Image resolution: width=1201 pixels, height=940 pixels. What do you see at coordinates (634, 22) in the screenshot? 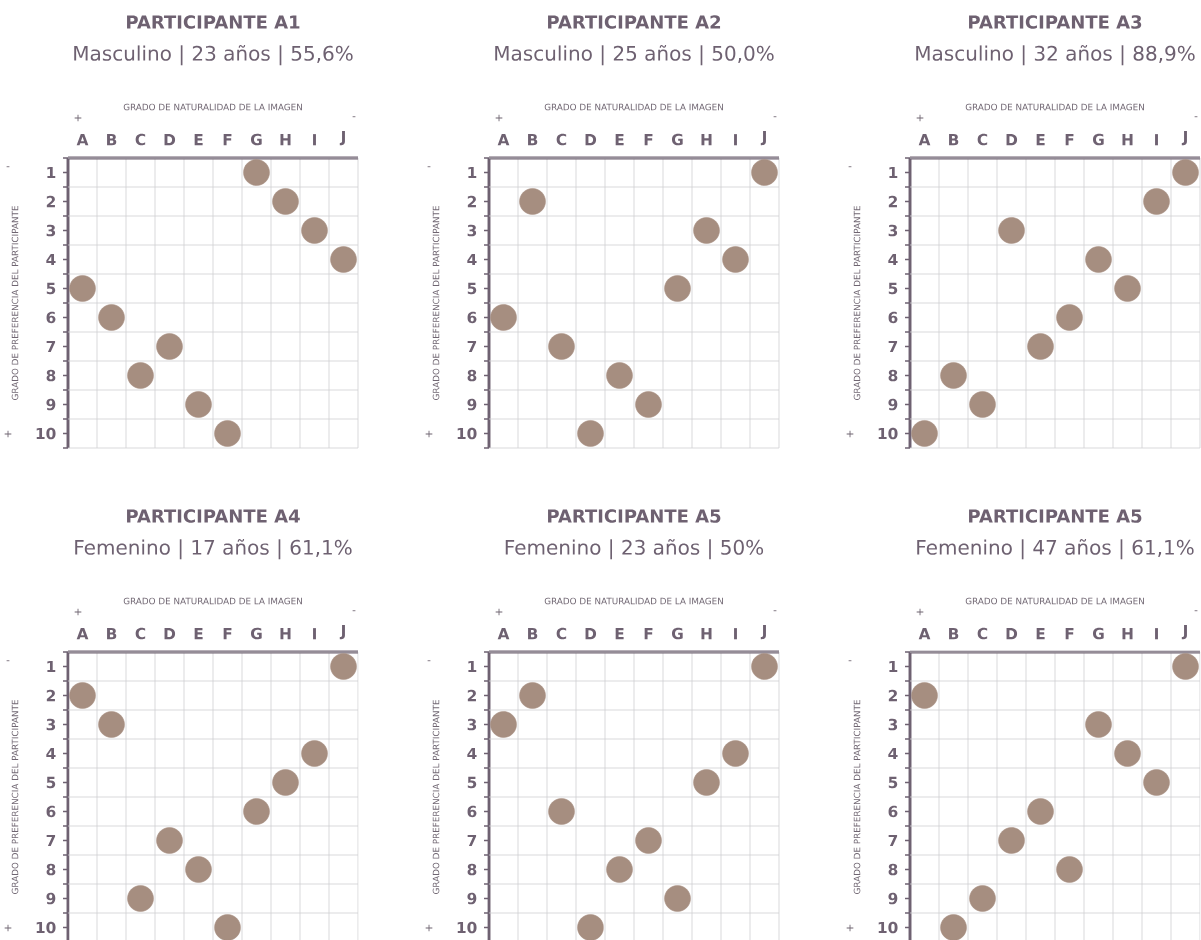
I see `chart-title: PARTICIPANTE A2` at bounding box center [634, 22].